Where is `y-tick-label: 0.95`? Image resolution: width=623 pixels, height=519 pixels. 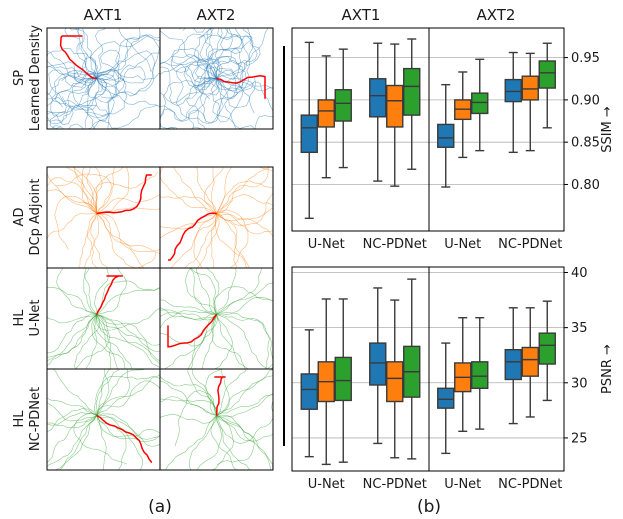
y-tick-label: 0.95 is located at coordinates (585, 58).